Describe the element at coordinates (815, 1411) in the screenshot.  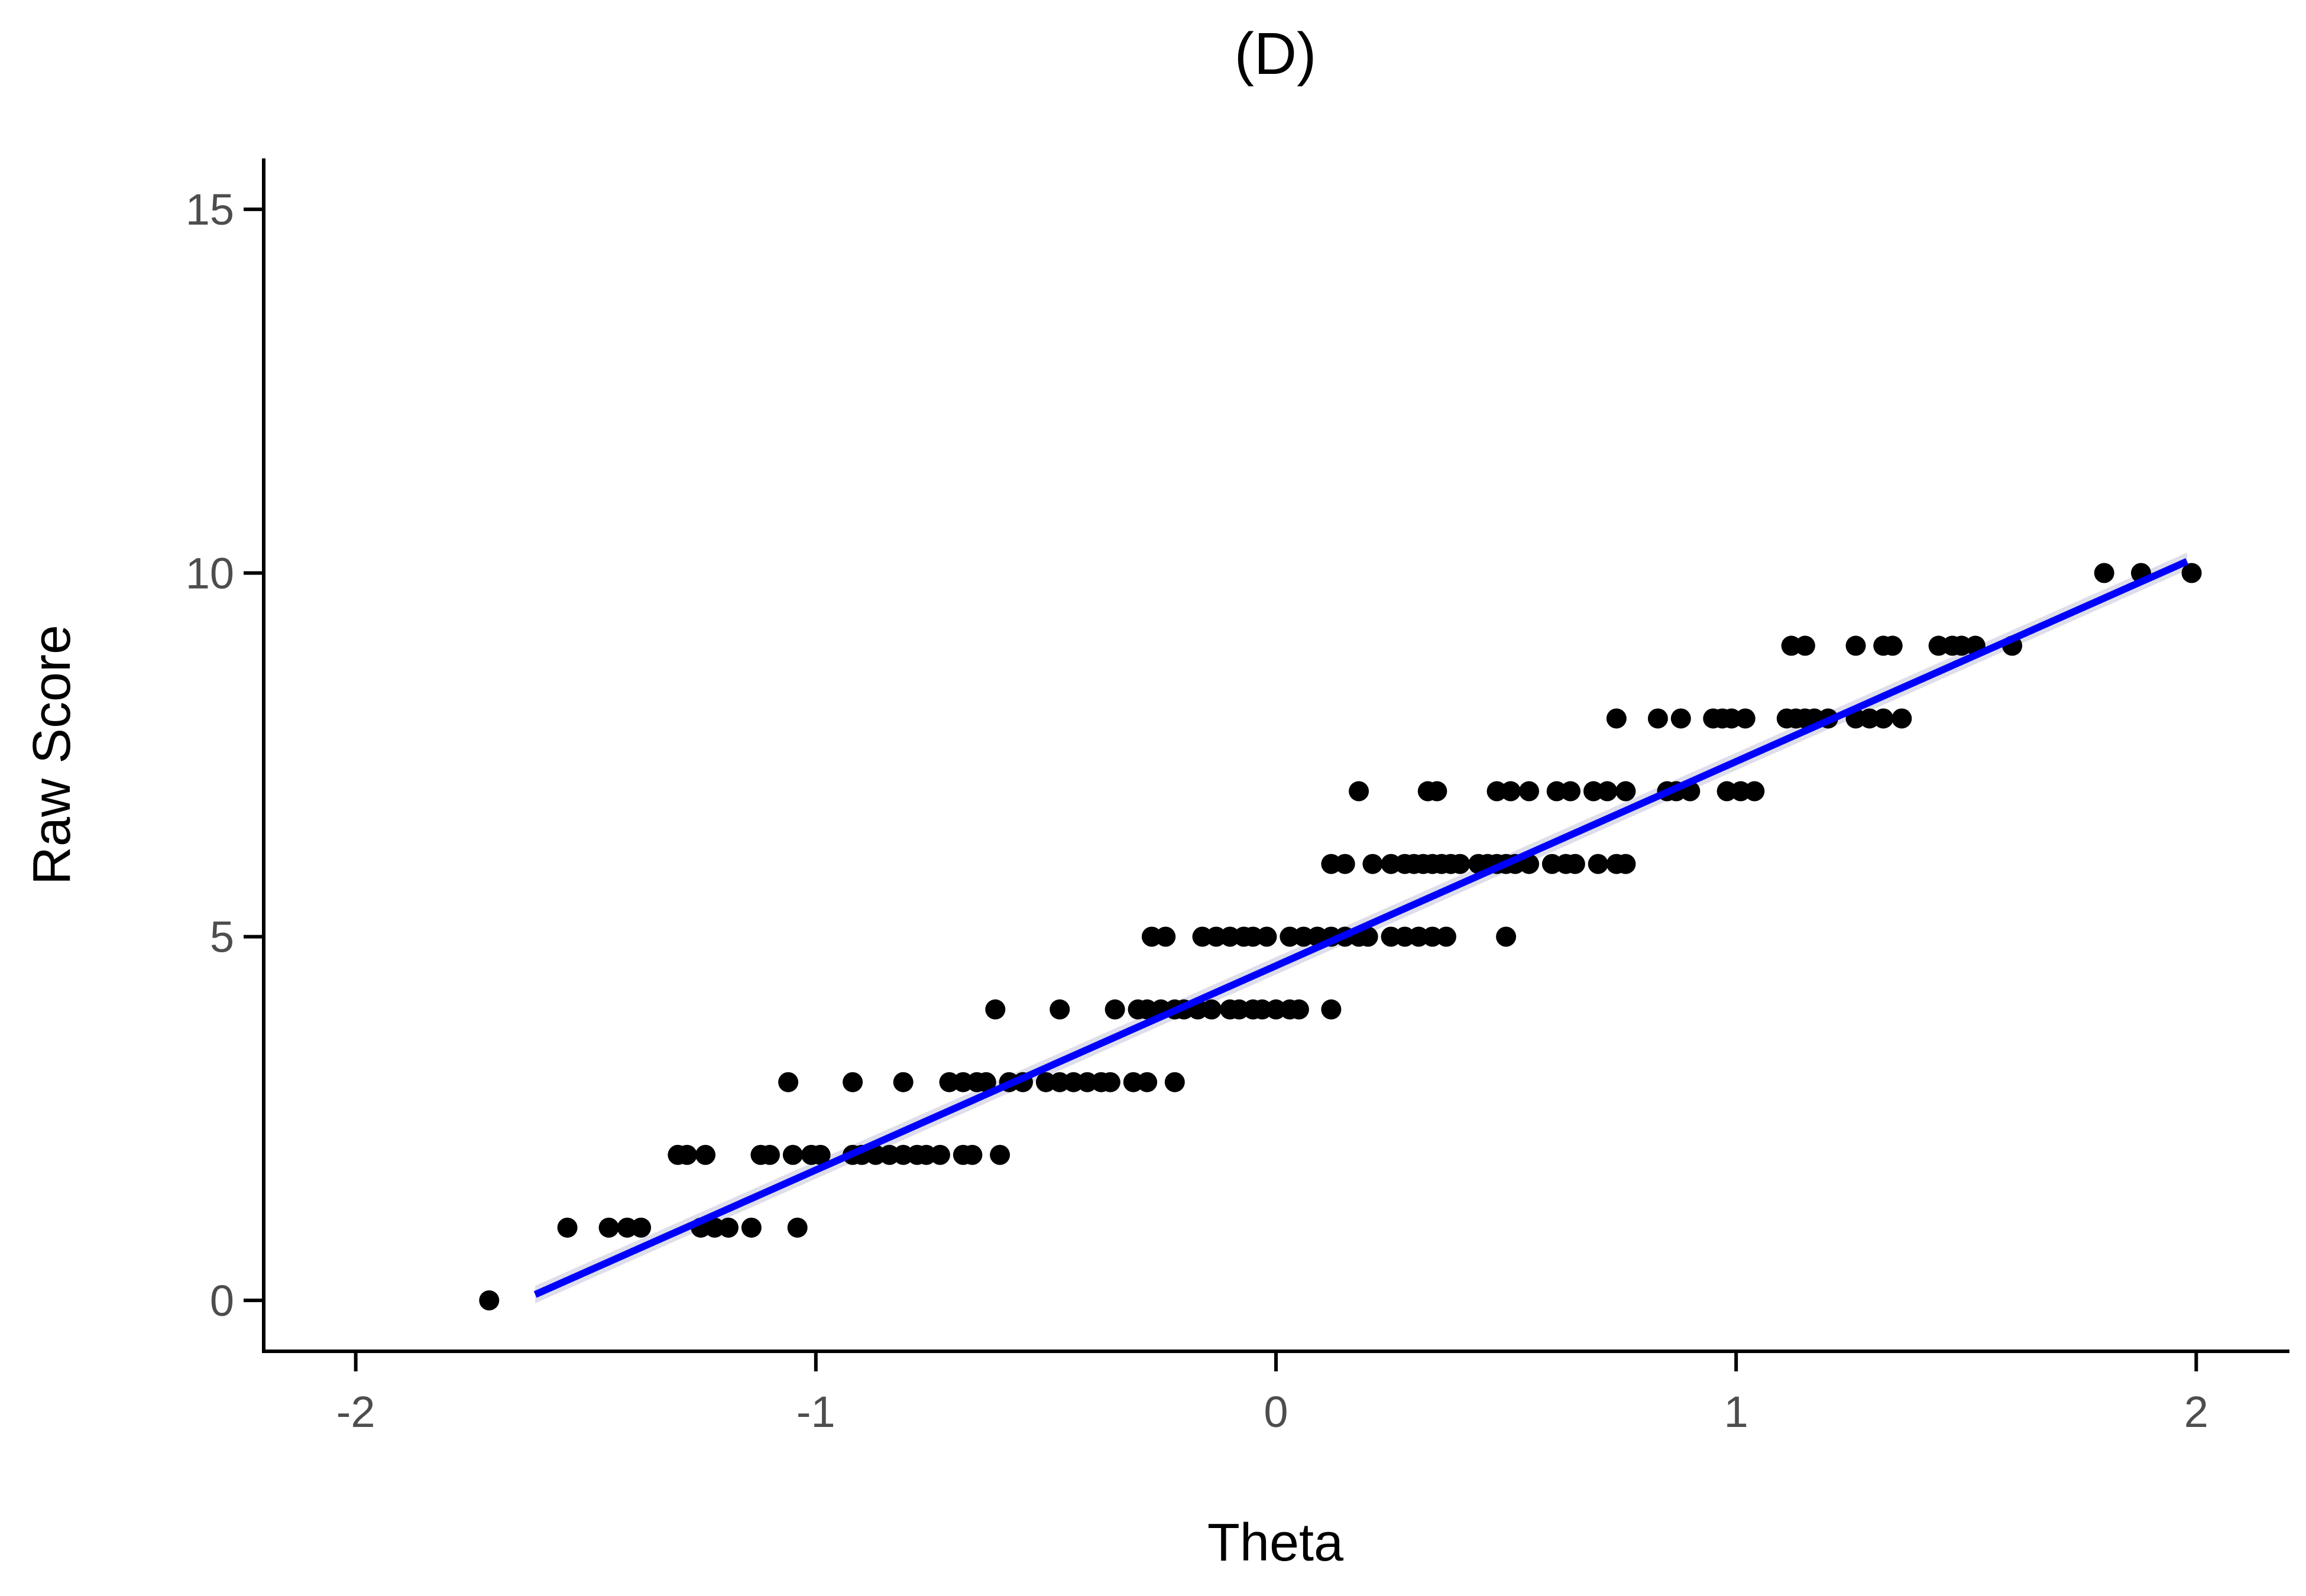
I see `x-tick-label: -1` at that location.